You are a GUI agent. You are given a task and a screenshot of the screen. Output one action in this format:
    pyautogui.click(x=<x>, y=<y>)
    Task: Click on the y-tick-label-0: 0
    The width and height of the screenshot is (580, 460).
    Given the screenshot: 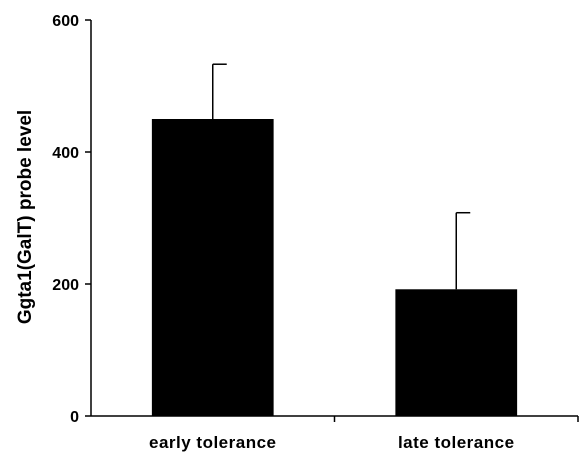 What is the action you would take?
    pyautogui.click(x=74, y=417)
    